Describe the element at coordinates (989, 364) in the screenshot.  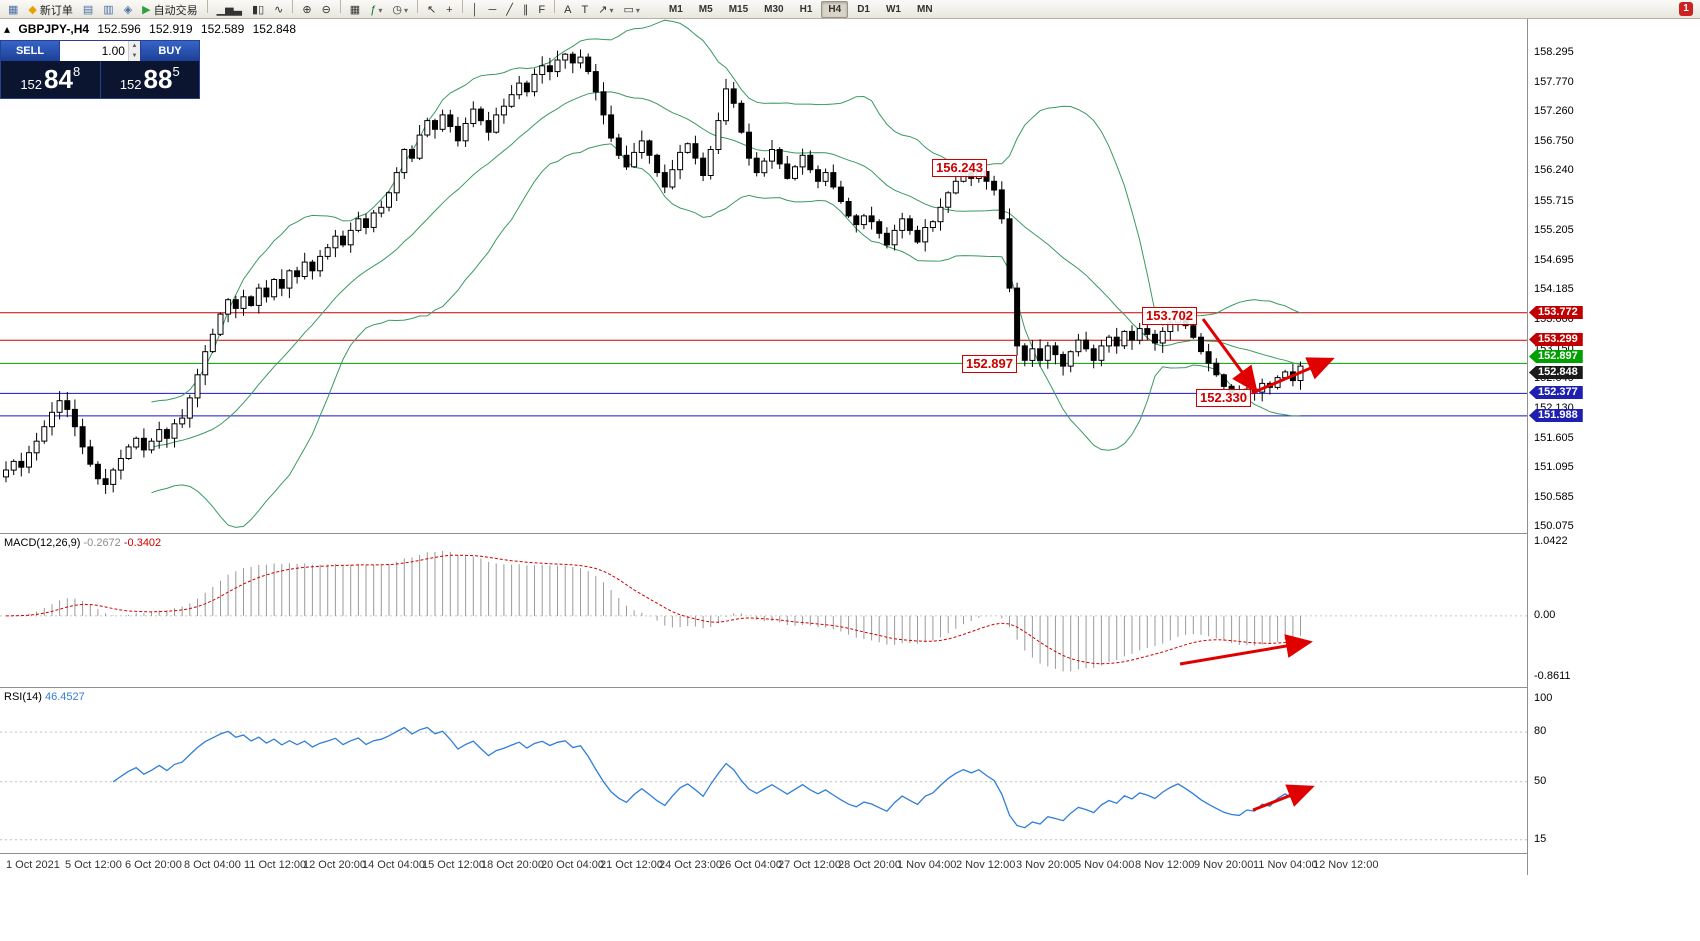
I see `price-annotation: 152.897` at that location.